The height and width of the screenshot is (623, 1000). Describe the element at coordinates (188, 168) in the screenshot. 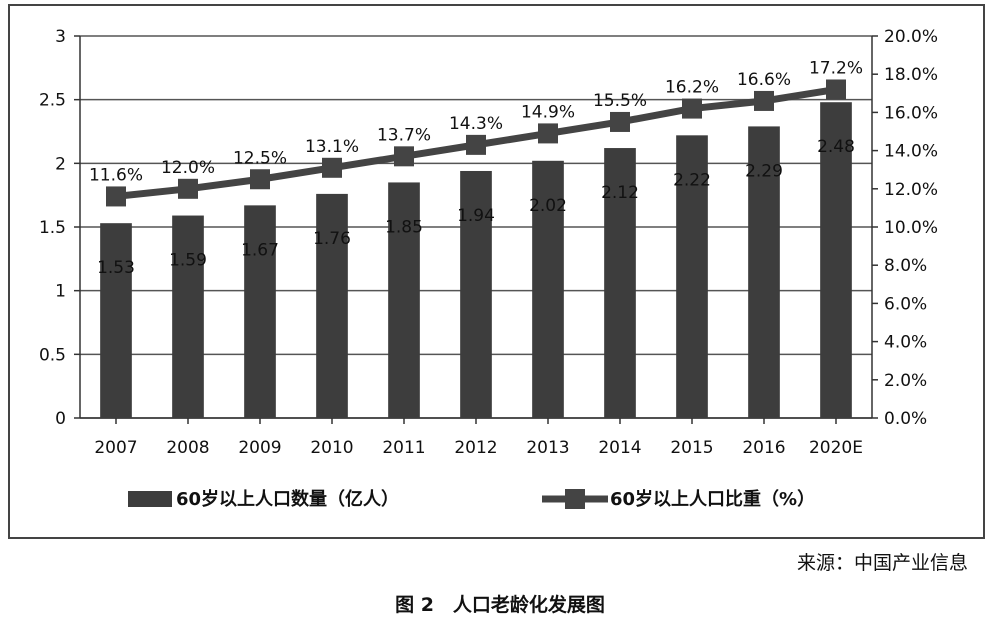

I see `line-data-label: 12.0%` at that location.